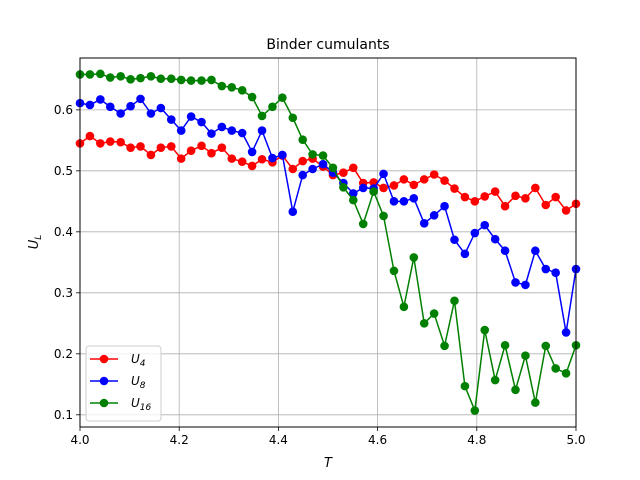 This screenshot has height=480, width=640. I want to click on y-axis-label-main: U, so click(34, 244).